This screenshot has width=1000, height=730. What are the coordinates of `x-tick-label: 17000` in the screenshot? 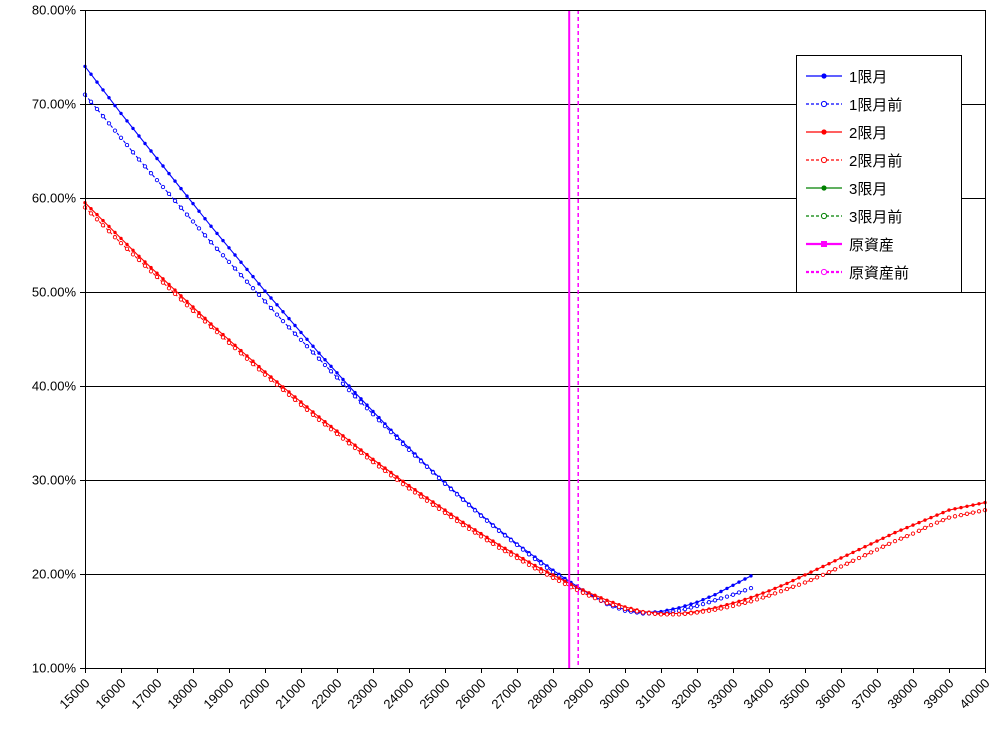 It's located at (146, 694).